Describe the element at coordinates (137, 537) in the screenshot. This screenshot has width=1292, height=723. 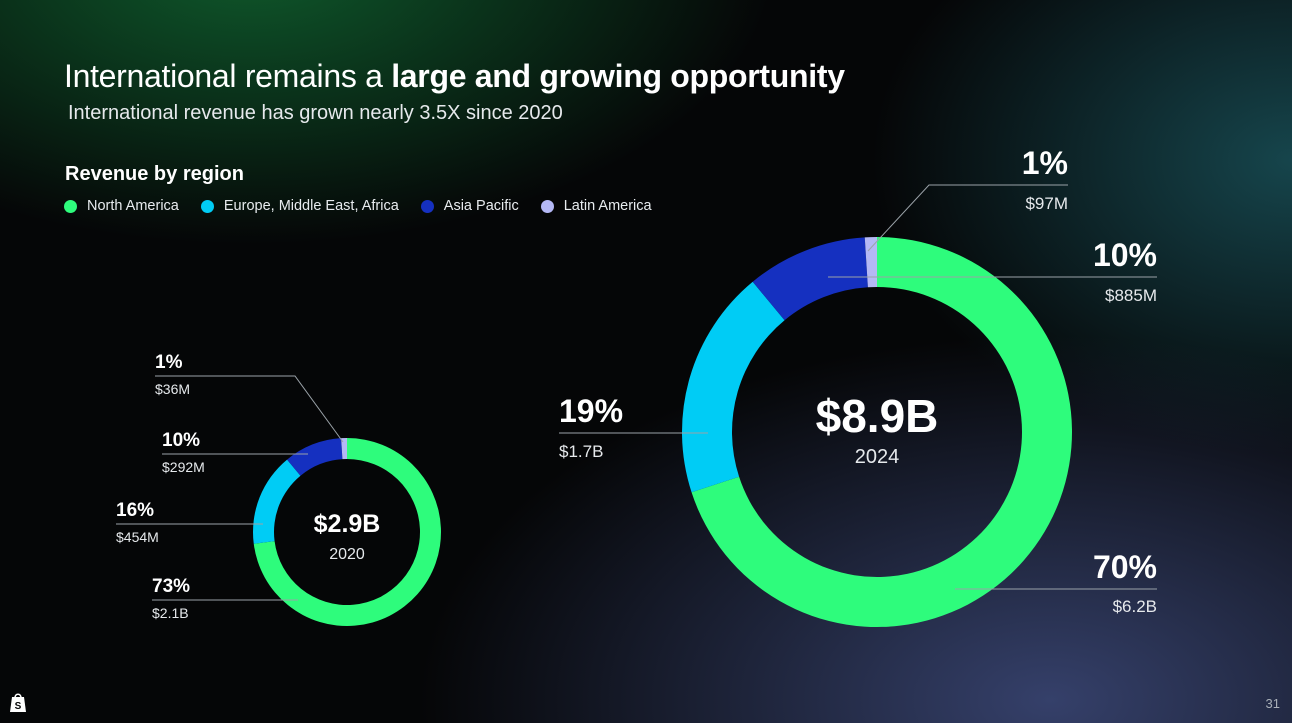
I see `slice-amount-label: $454M` at that location.